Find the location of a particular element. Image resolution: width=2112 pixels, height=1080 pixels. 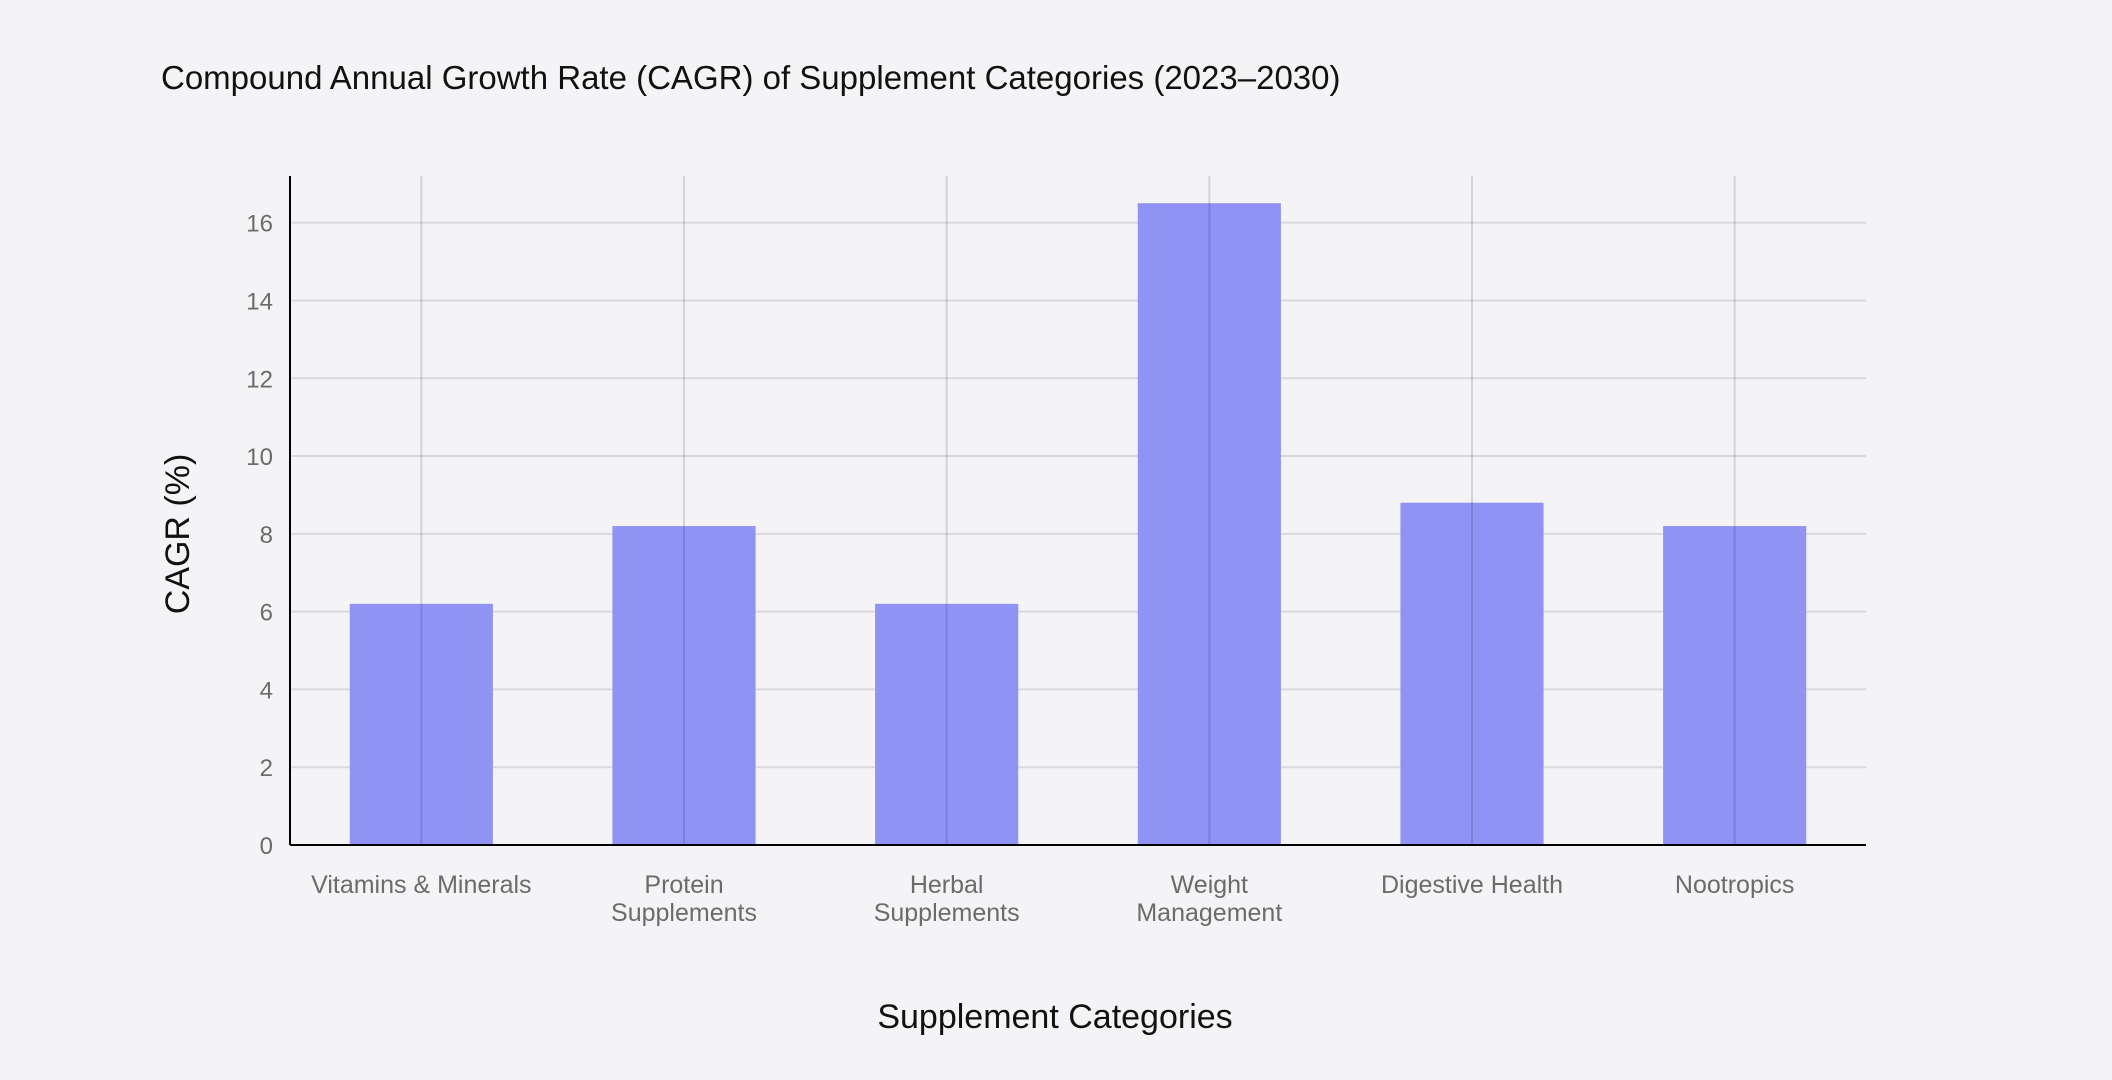

x-tick-label: Management is located at coordinates (1209, 913).